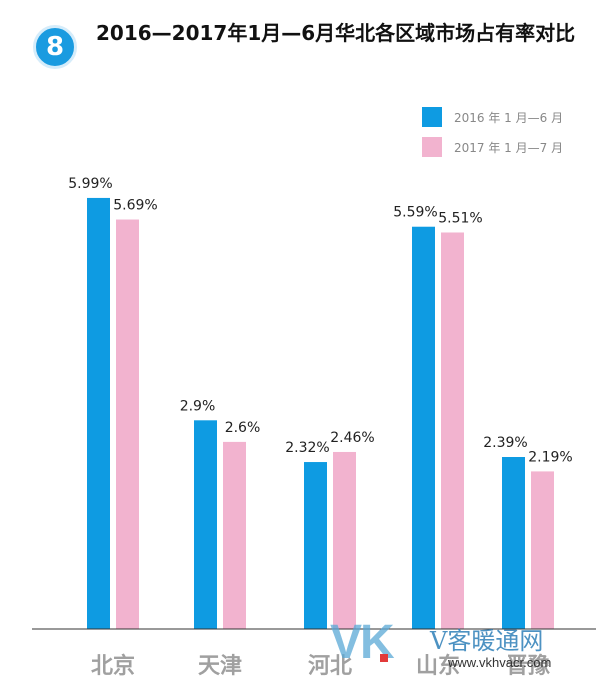  Describe the element at coordinates (452, 430) in the screenshot. I see `bar-shandong-2017` at that location.